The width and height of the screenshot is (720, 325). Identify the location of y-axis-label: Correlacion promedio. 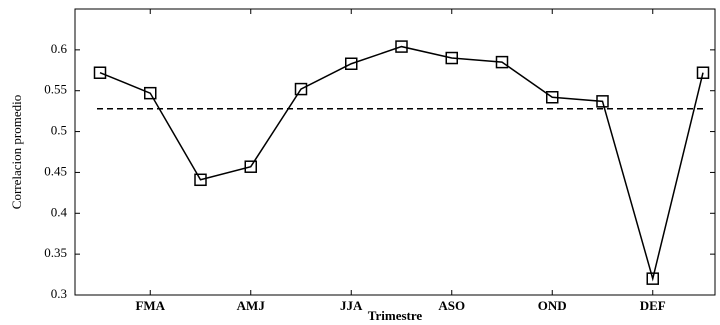
(16, 152).